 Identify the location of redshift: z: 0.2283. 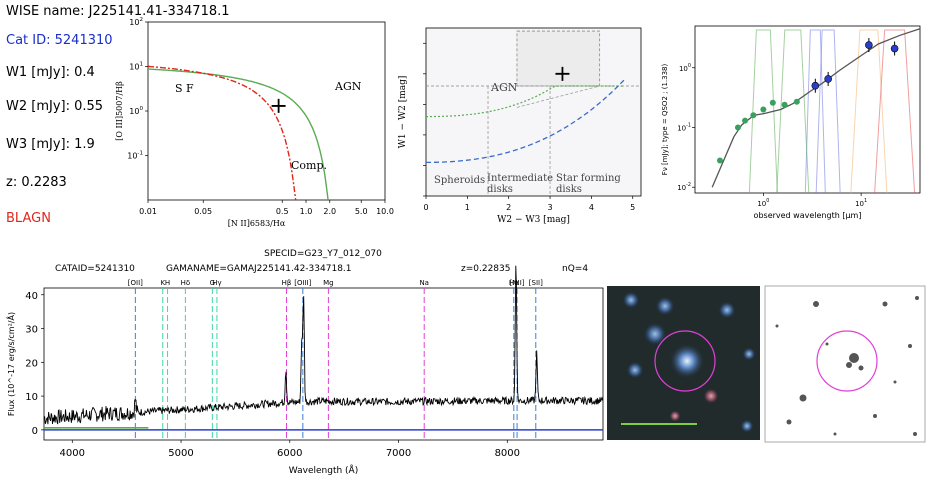
(36, 182).